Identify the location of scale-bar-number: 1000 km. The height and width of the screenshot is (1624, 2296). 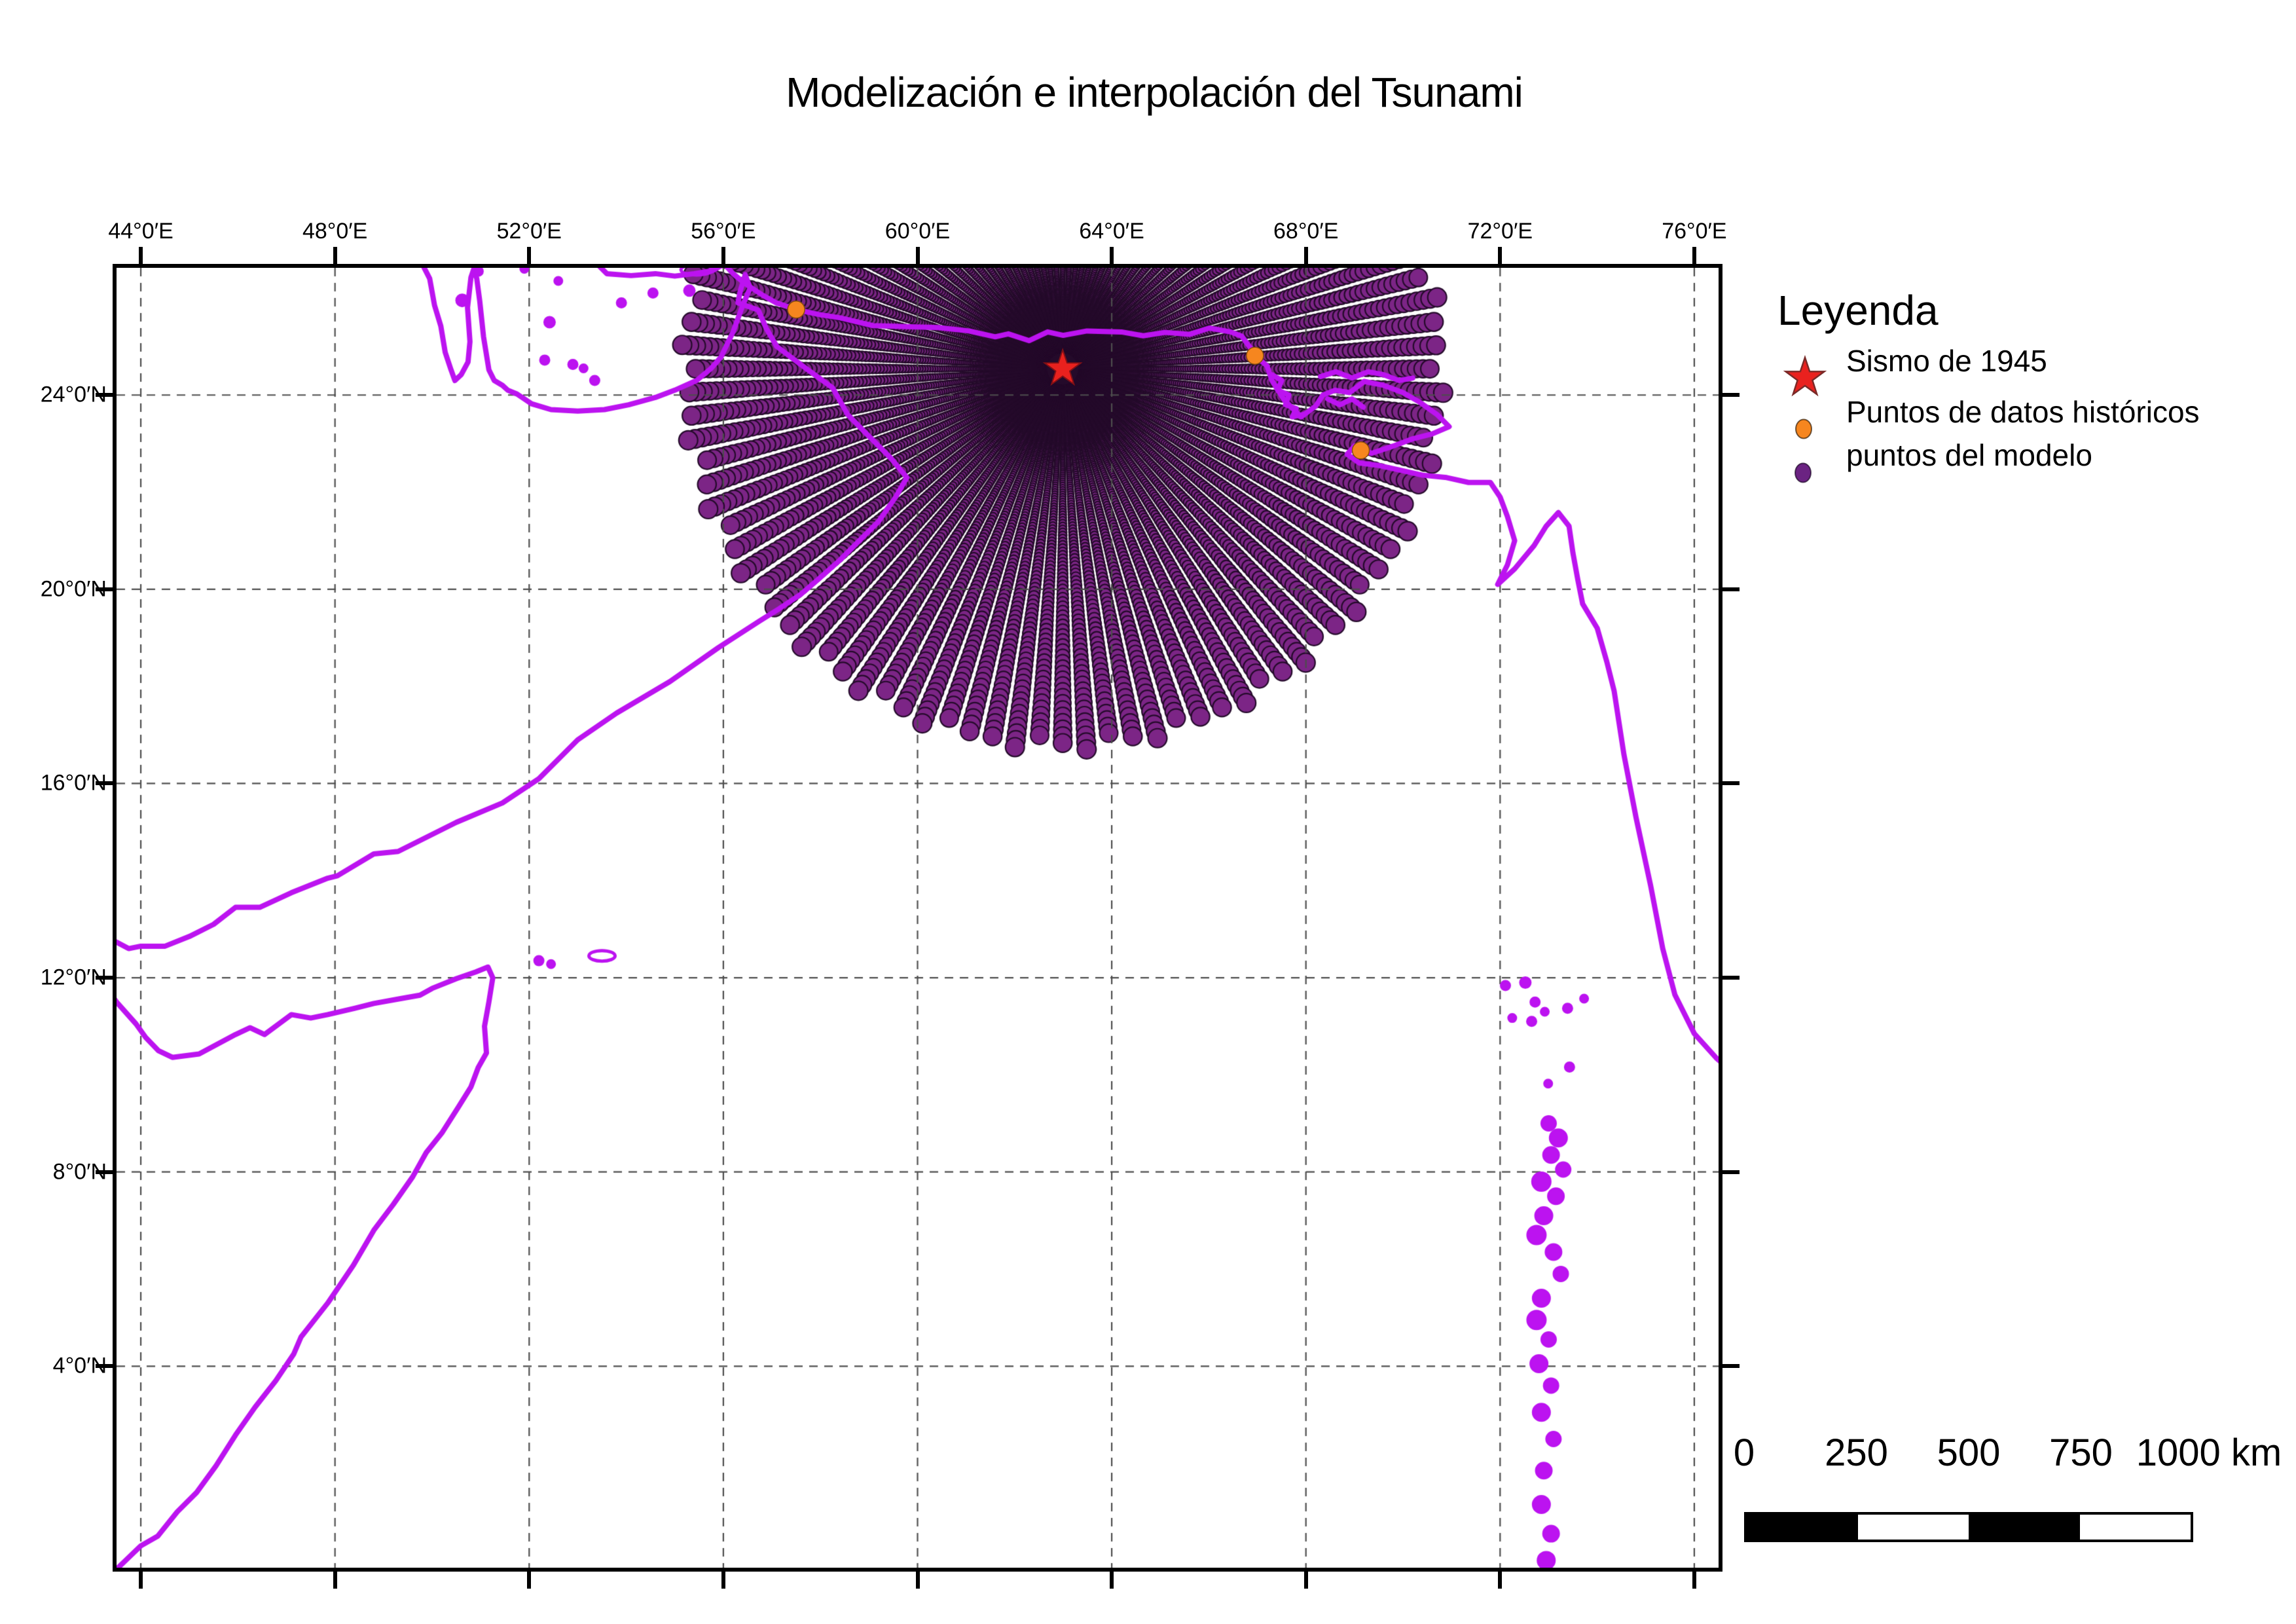
(2209, 1452).